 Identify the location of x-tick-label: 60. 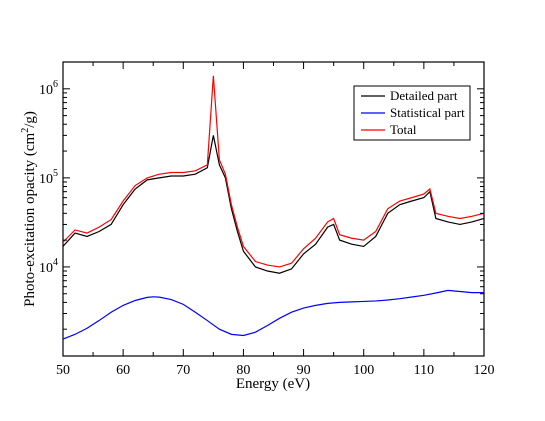
(123, 370).